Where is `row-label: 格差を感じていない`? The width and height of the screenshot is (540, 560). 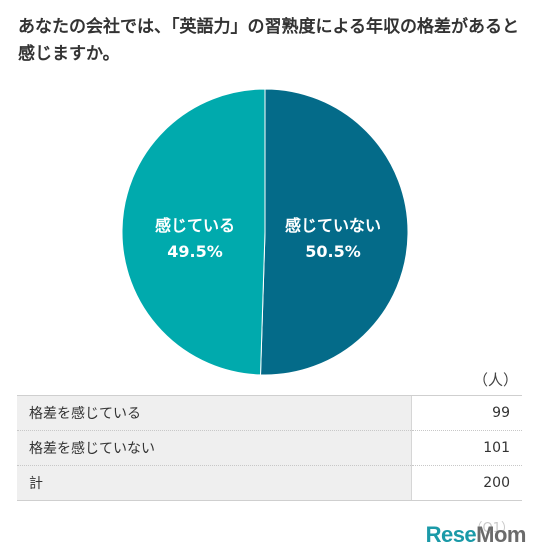 row-label: 格差を感じていない is located at coordinates (214, 448).